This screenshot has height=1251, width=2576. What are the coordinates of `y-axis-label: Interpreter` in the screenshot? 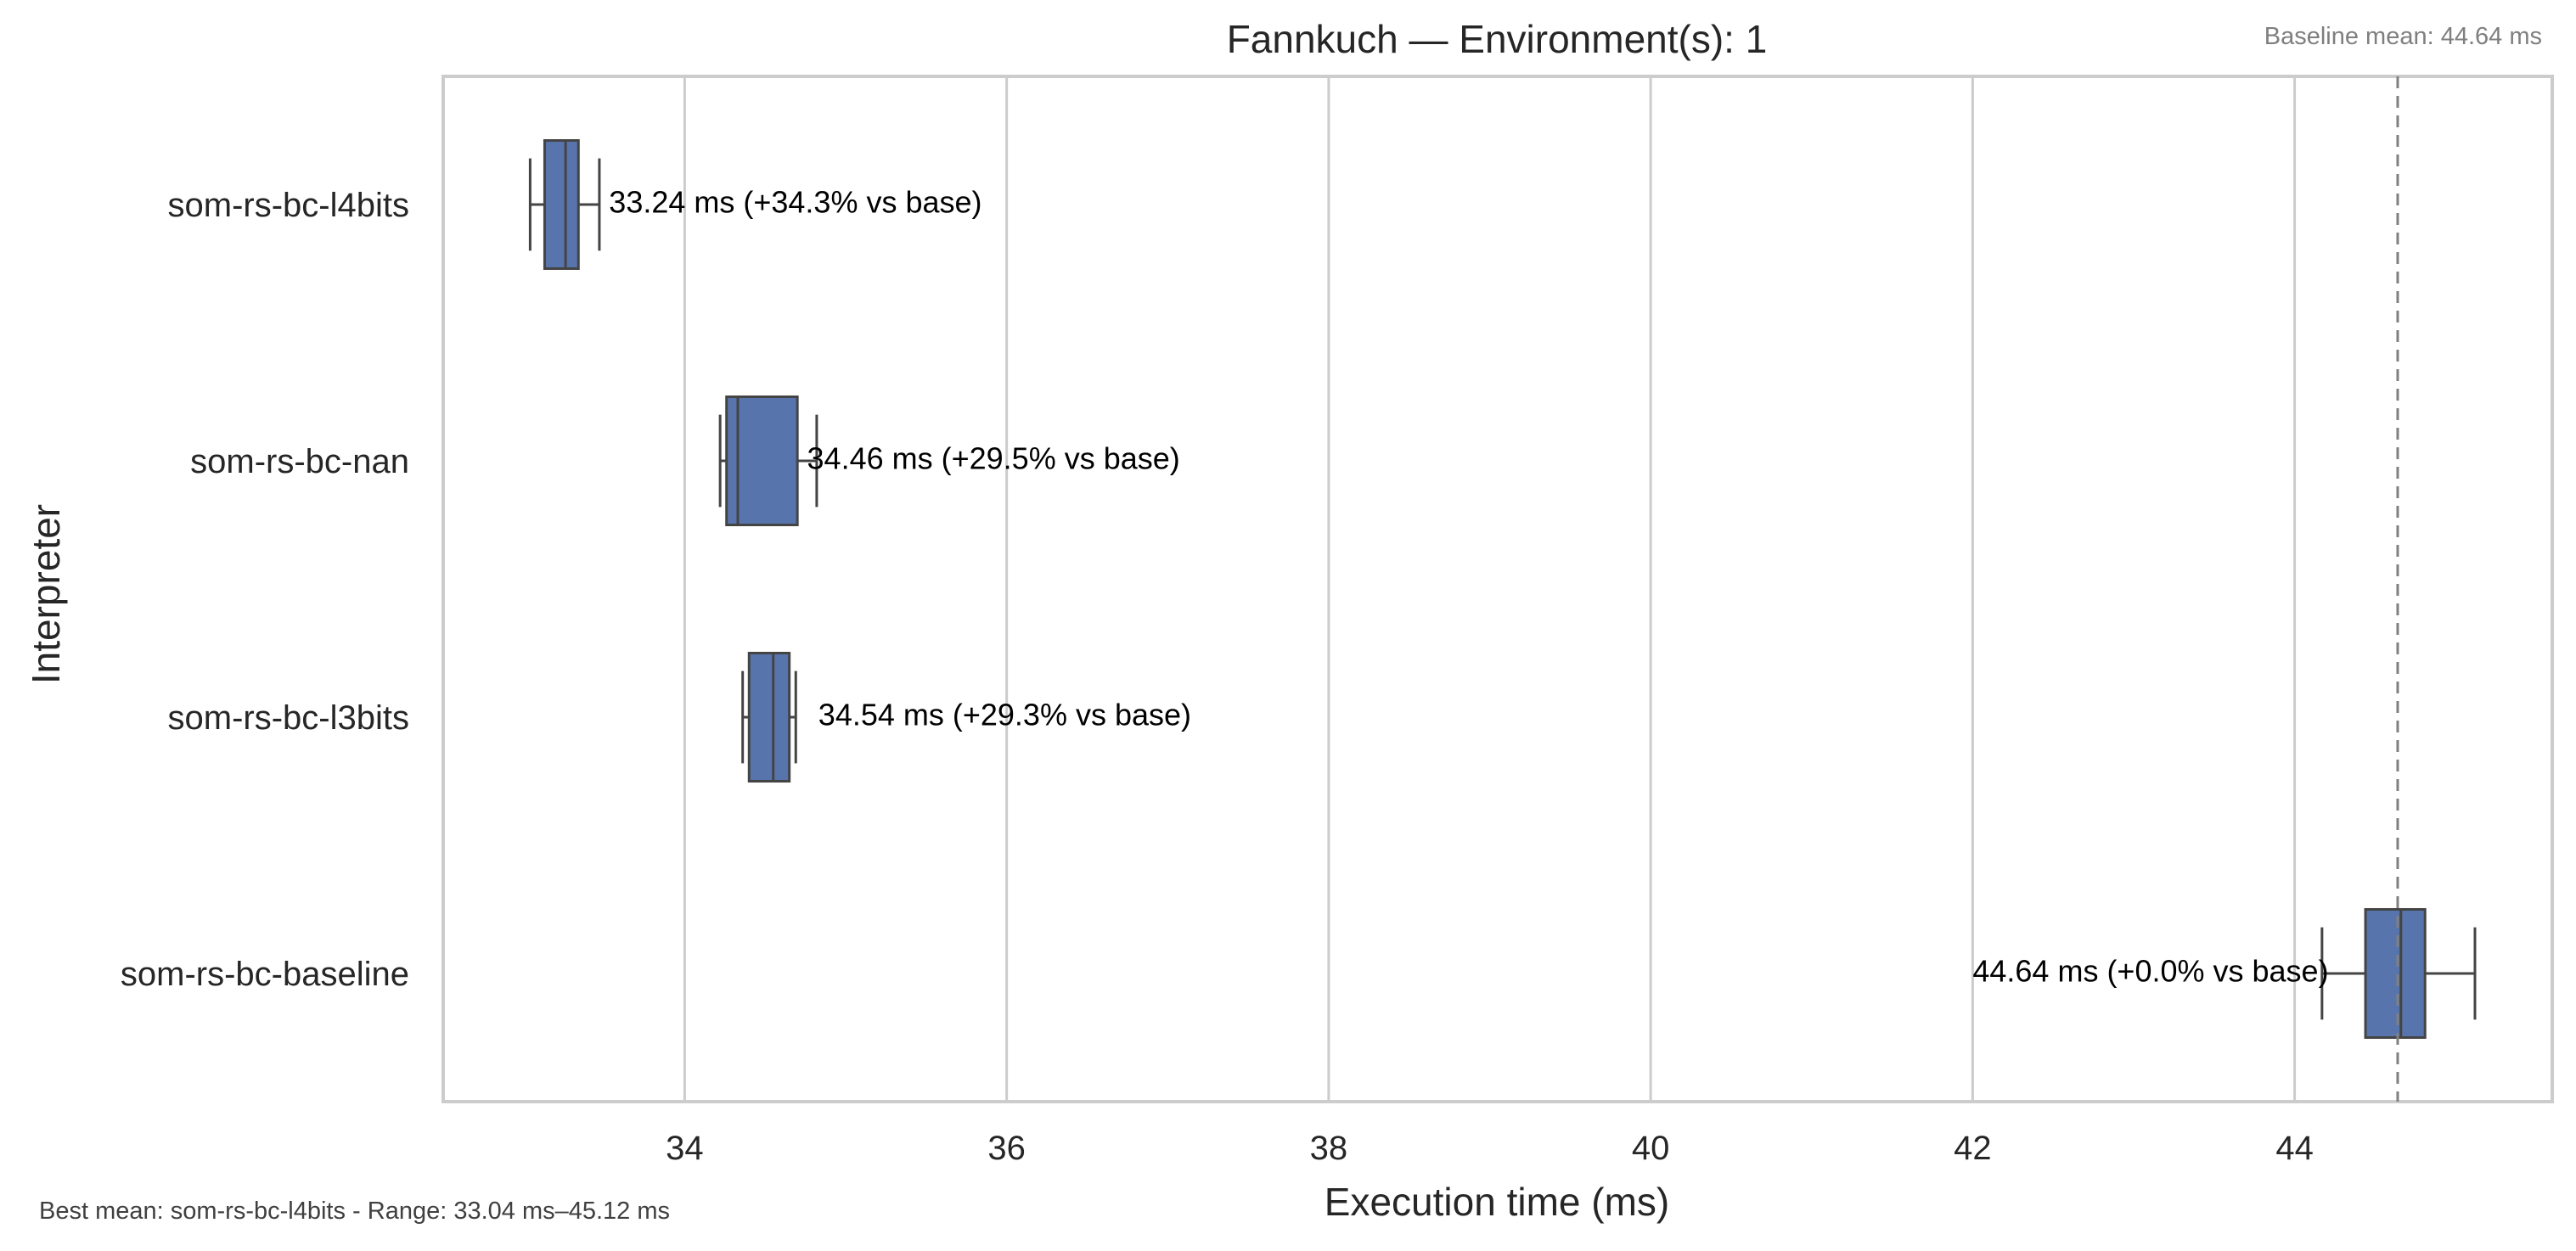 It's located at (46, 594).